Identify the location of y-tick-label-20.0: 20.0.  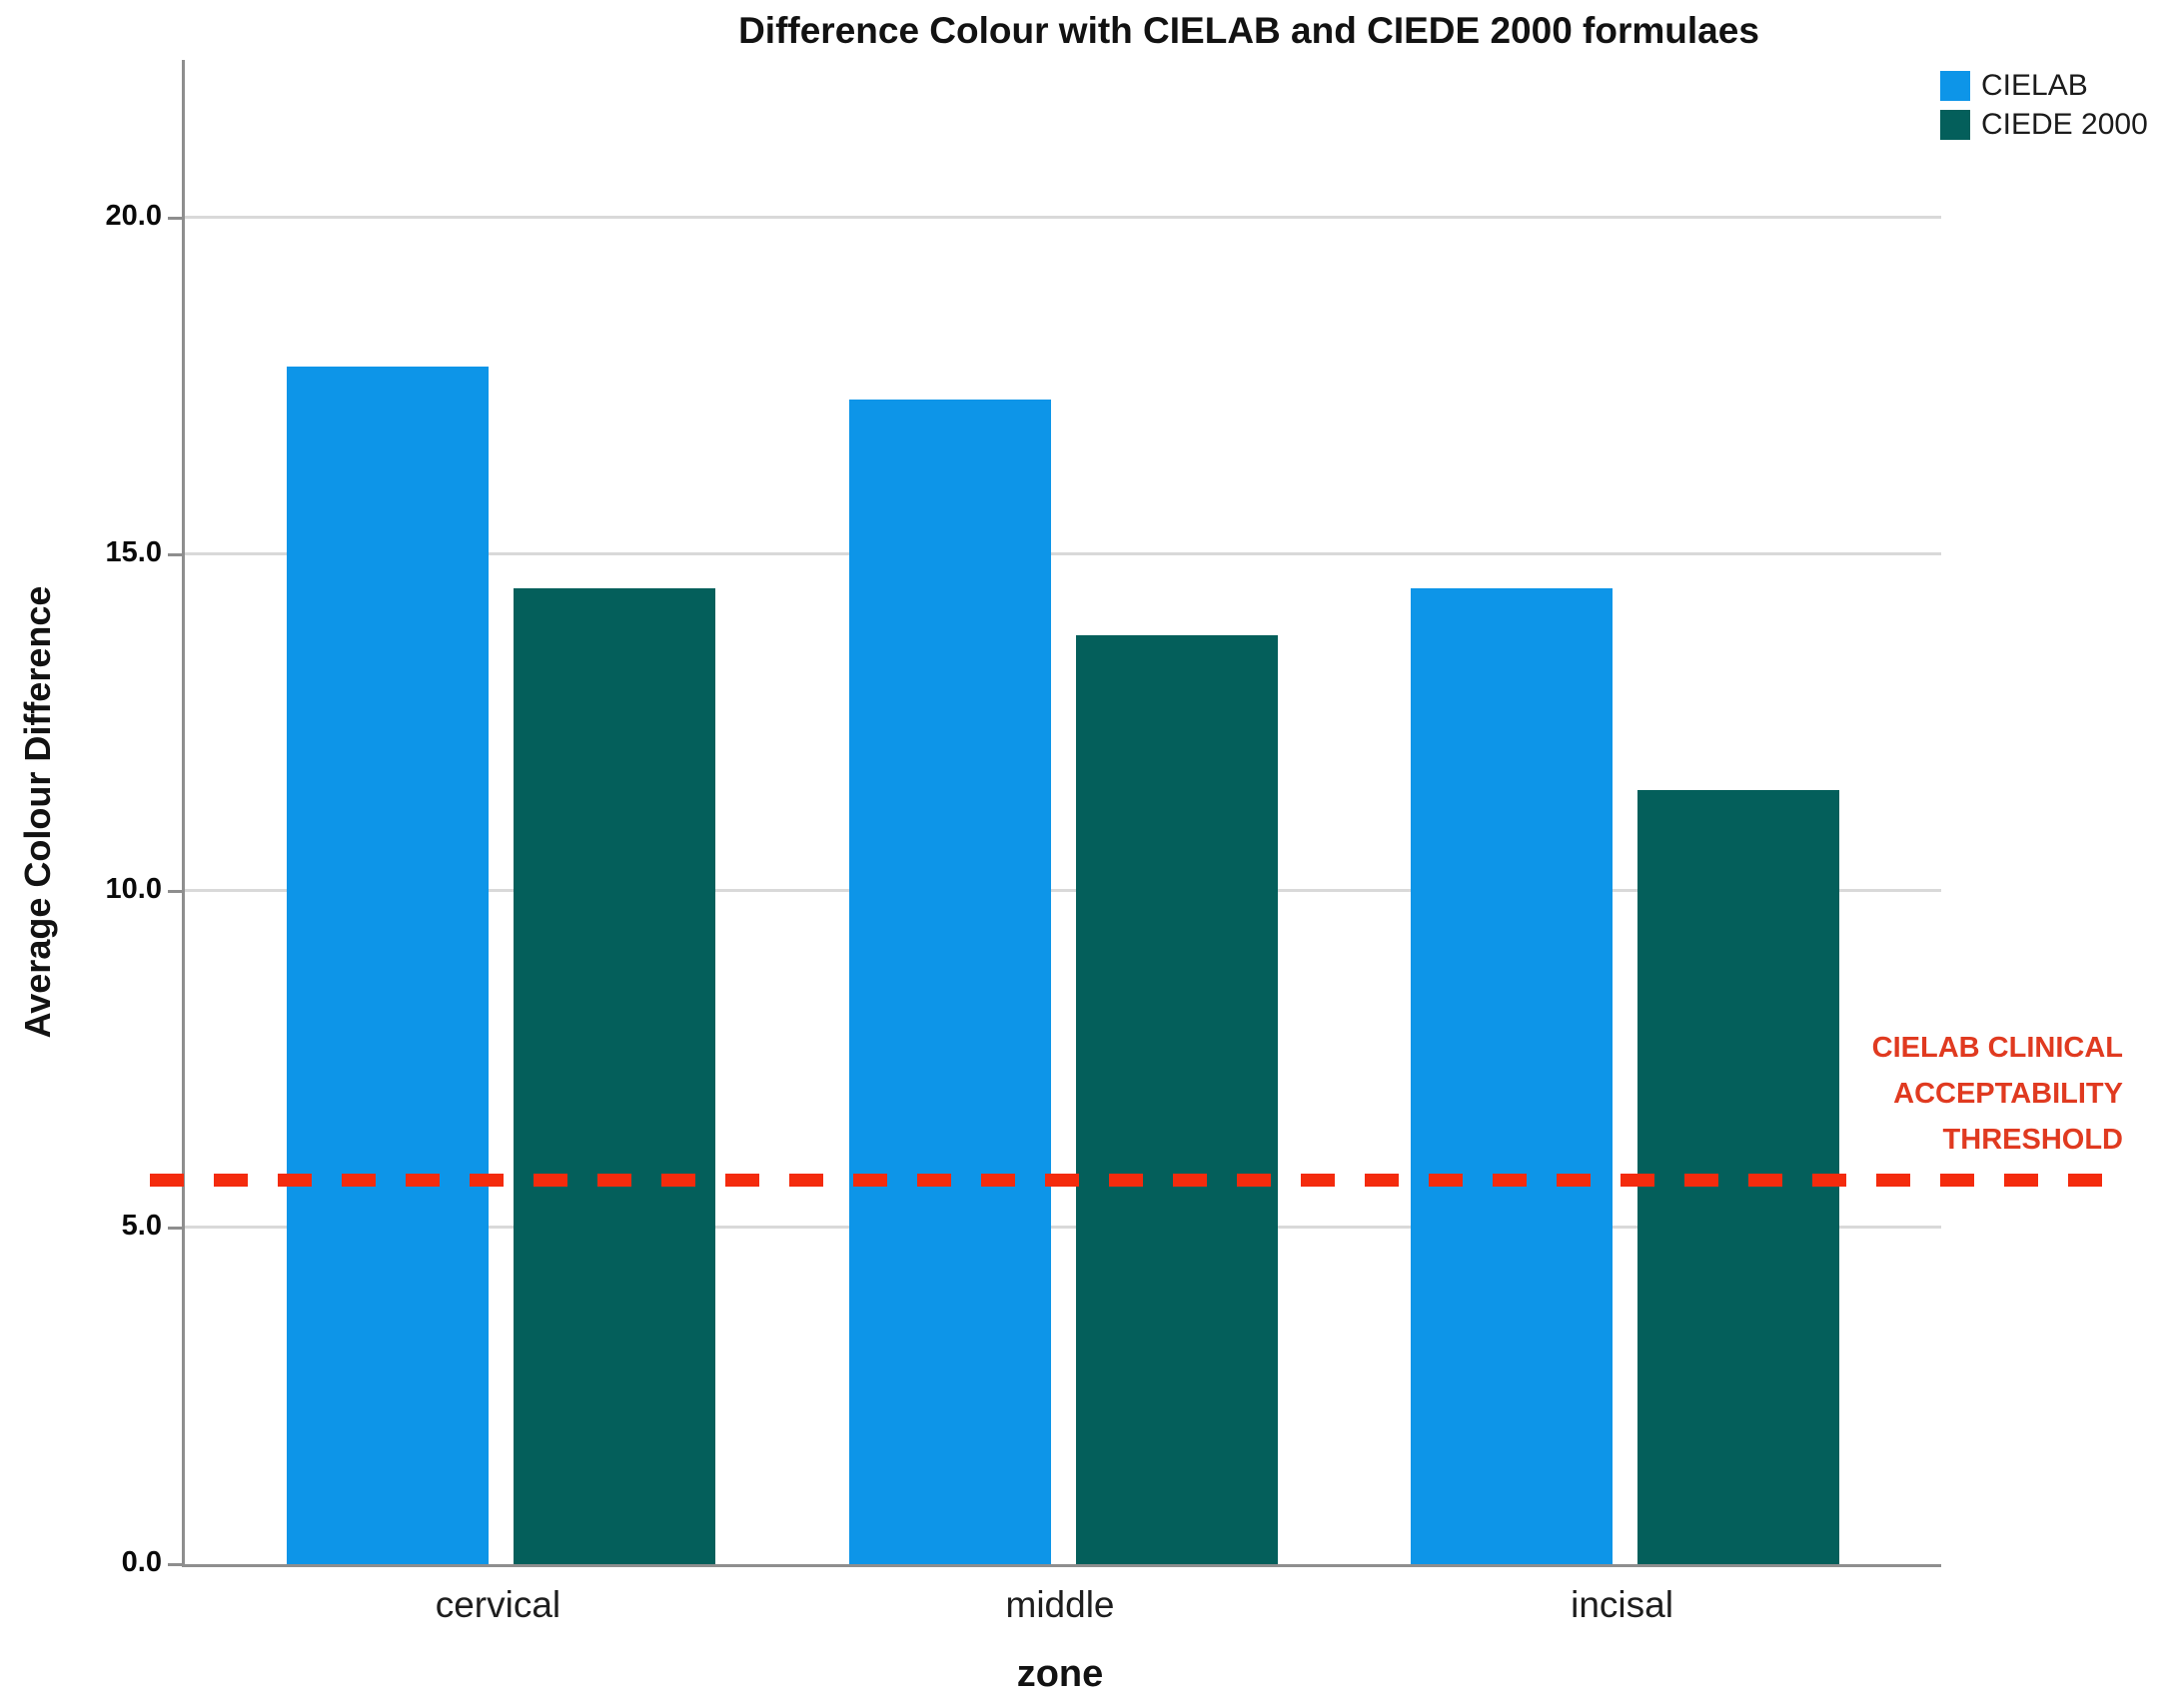
(133, 216).